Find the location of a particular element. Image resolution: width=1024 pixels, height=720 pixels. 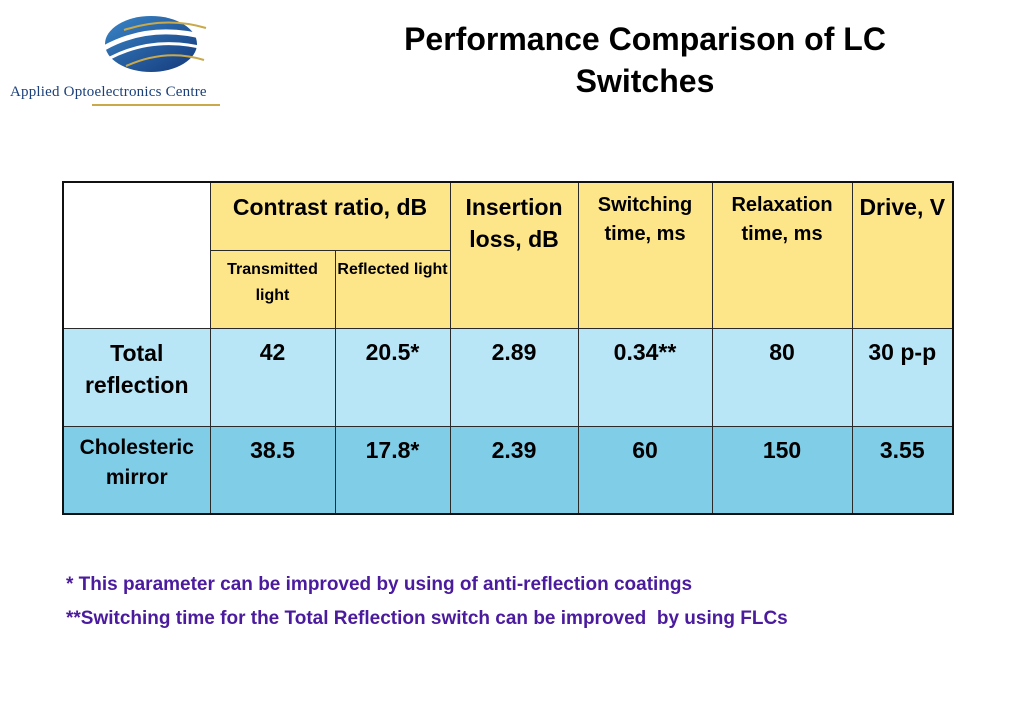

cell-reflected: 20.5* is located at coordinates (392, 377).